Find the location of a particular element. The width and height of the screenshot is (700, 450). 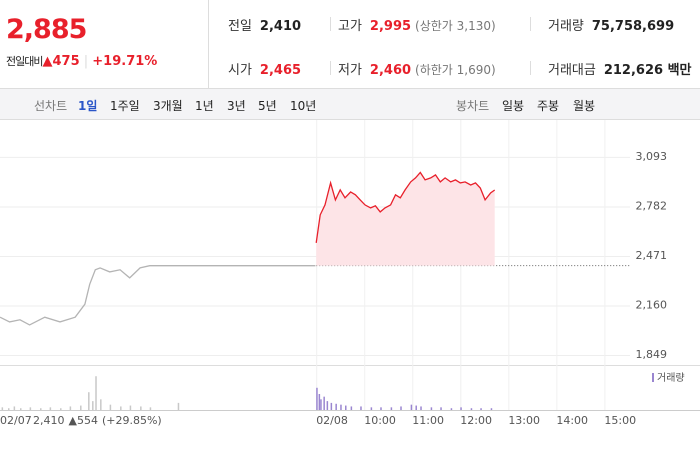

annotation: 2,410 is located at coordinates (49, 420).